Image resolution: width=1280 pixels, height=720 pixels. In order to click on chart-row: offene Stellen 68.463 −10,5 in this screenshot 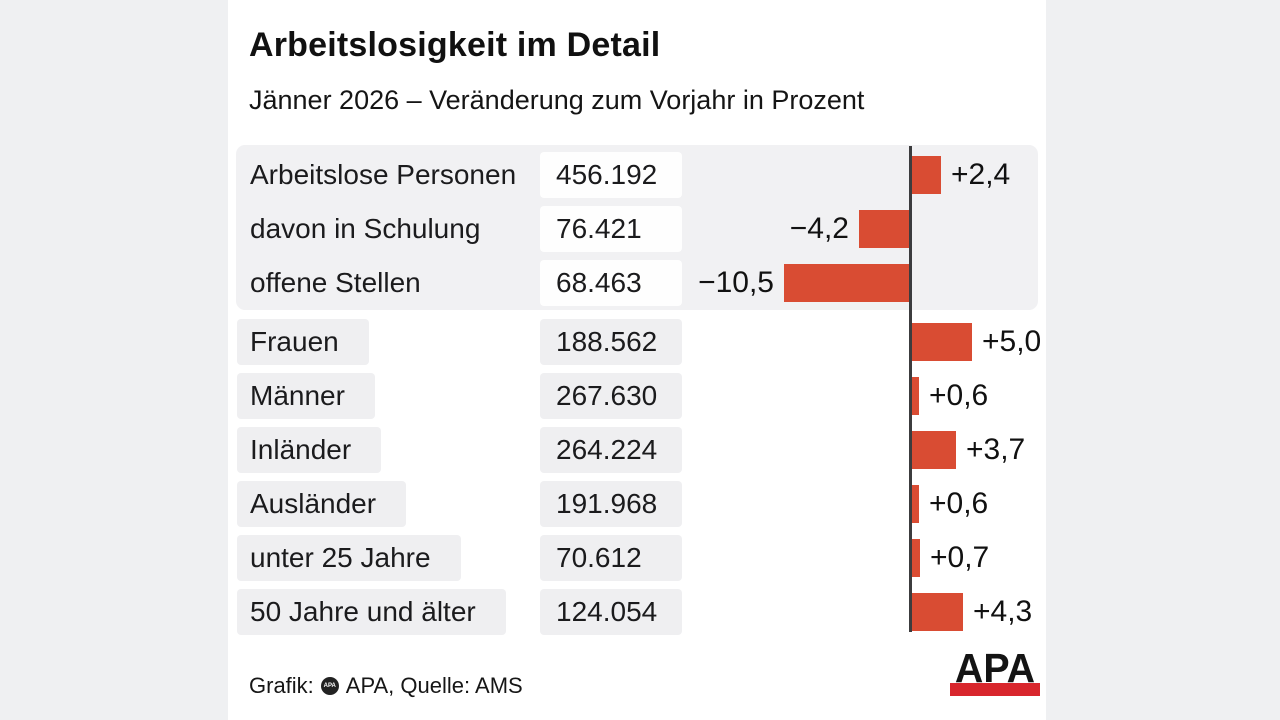, I will do `click(637, 283)`.